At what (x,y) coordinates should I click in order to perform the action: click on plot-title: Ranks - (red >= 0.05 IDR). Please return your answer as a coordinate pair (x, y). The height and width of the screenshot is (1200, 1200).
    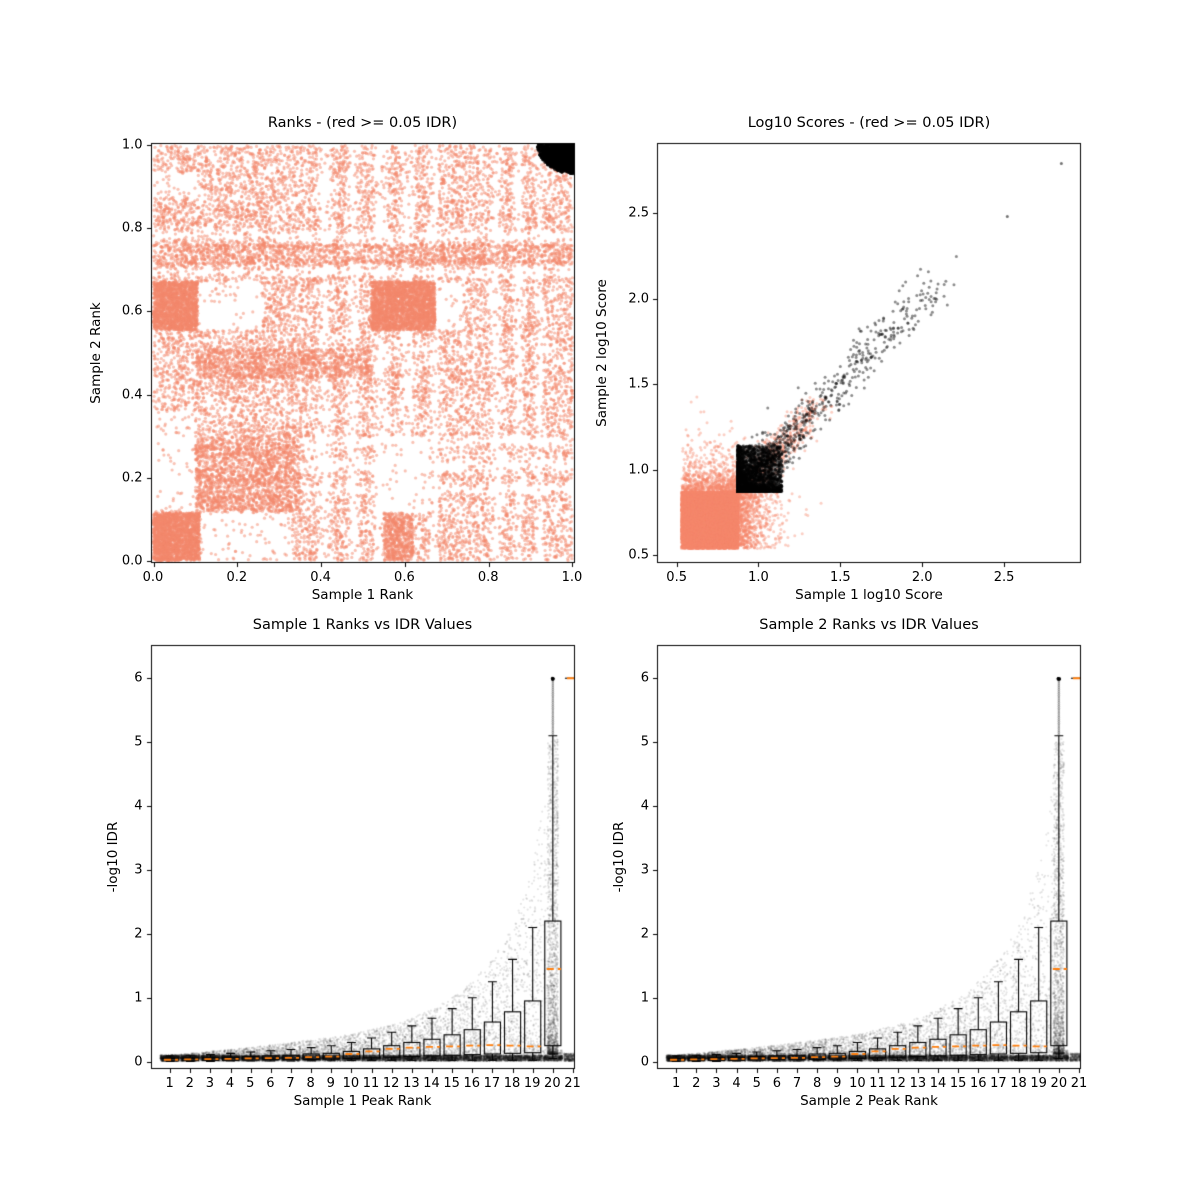
    Looking at the image, I should click on (362, 123).